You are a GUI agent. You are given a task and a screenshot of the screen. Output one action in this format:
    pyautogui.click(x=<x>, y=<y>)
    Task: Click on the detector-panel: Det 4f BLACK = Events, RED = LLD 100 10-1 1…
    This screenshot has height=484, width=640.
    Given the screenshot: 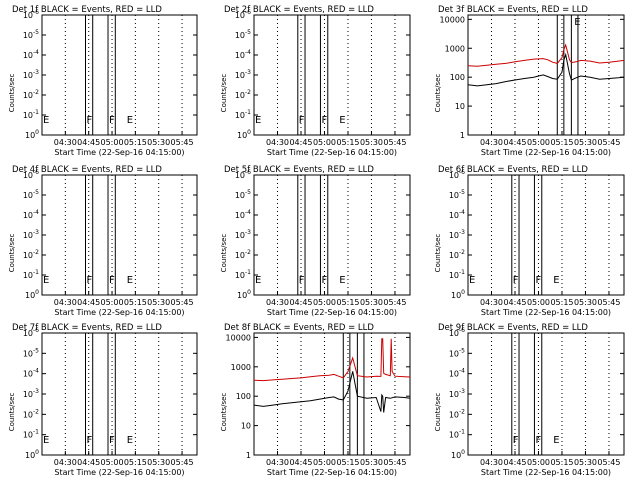 What is the action you would take?
    pyautogui.click(x=103, y=241)
    